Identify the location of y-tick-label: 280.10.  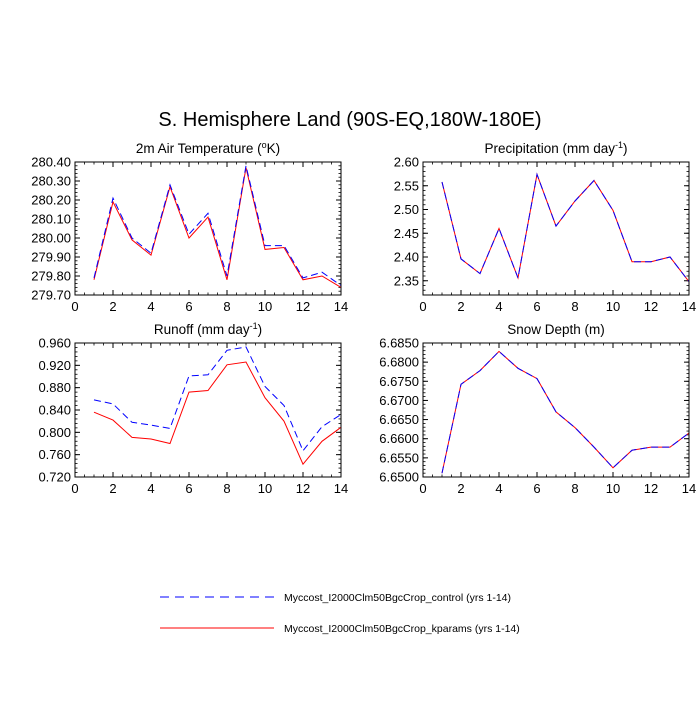
(51, 219).